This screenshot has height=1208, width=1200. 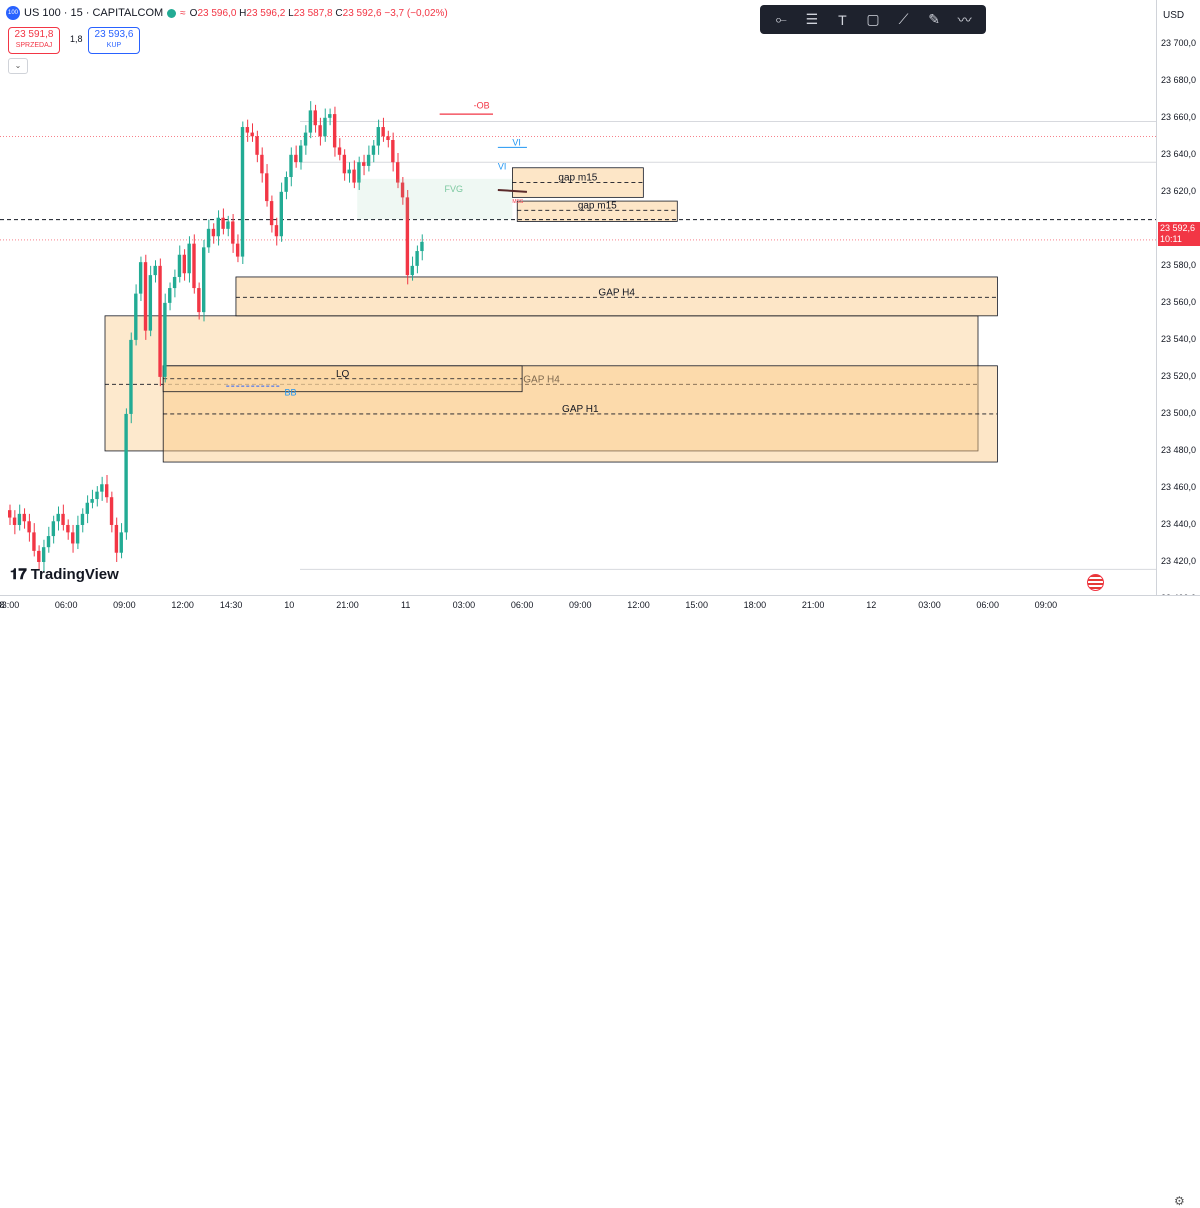 What do you see at coordinates (1178, 228) in the screenshot?
I see `current-price-value: 23 592,6` at bounding box center [1178, 228].